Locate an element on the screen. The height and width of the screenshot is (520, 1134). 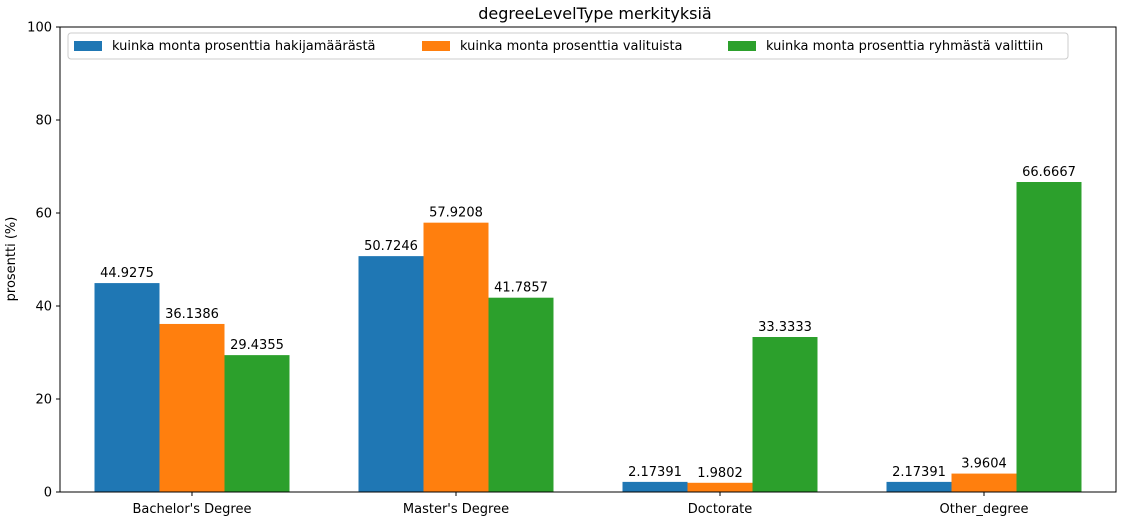
y-tick-label: 80 is located at coordinates (43, 121).